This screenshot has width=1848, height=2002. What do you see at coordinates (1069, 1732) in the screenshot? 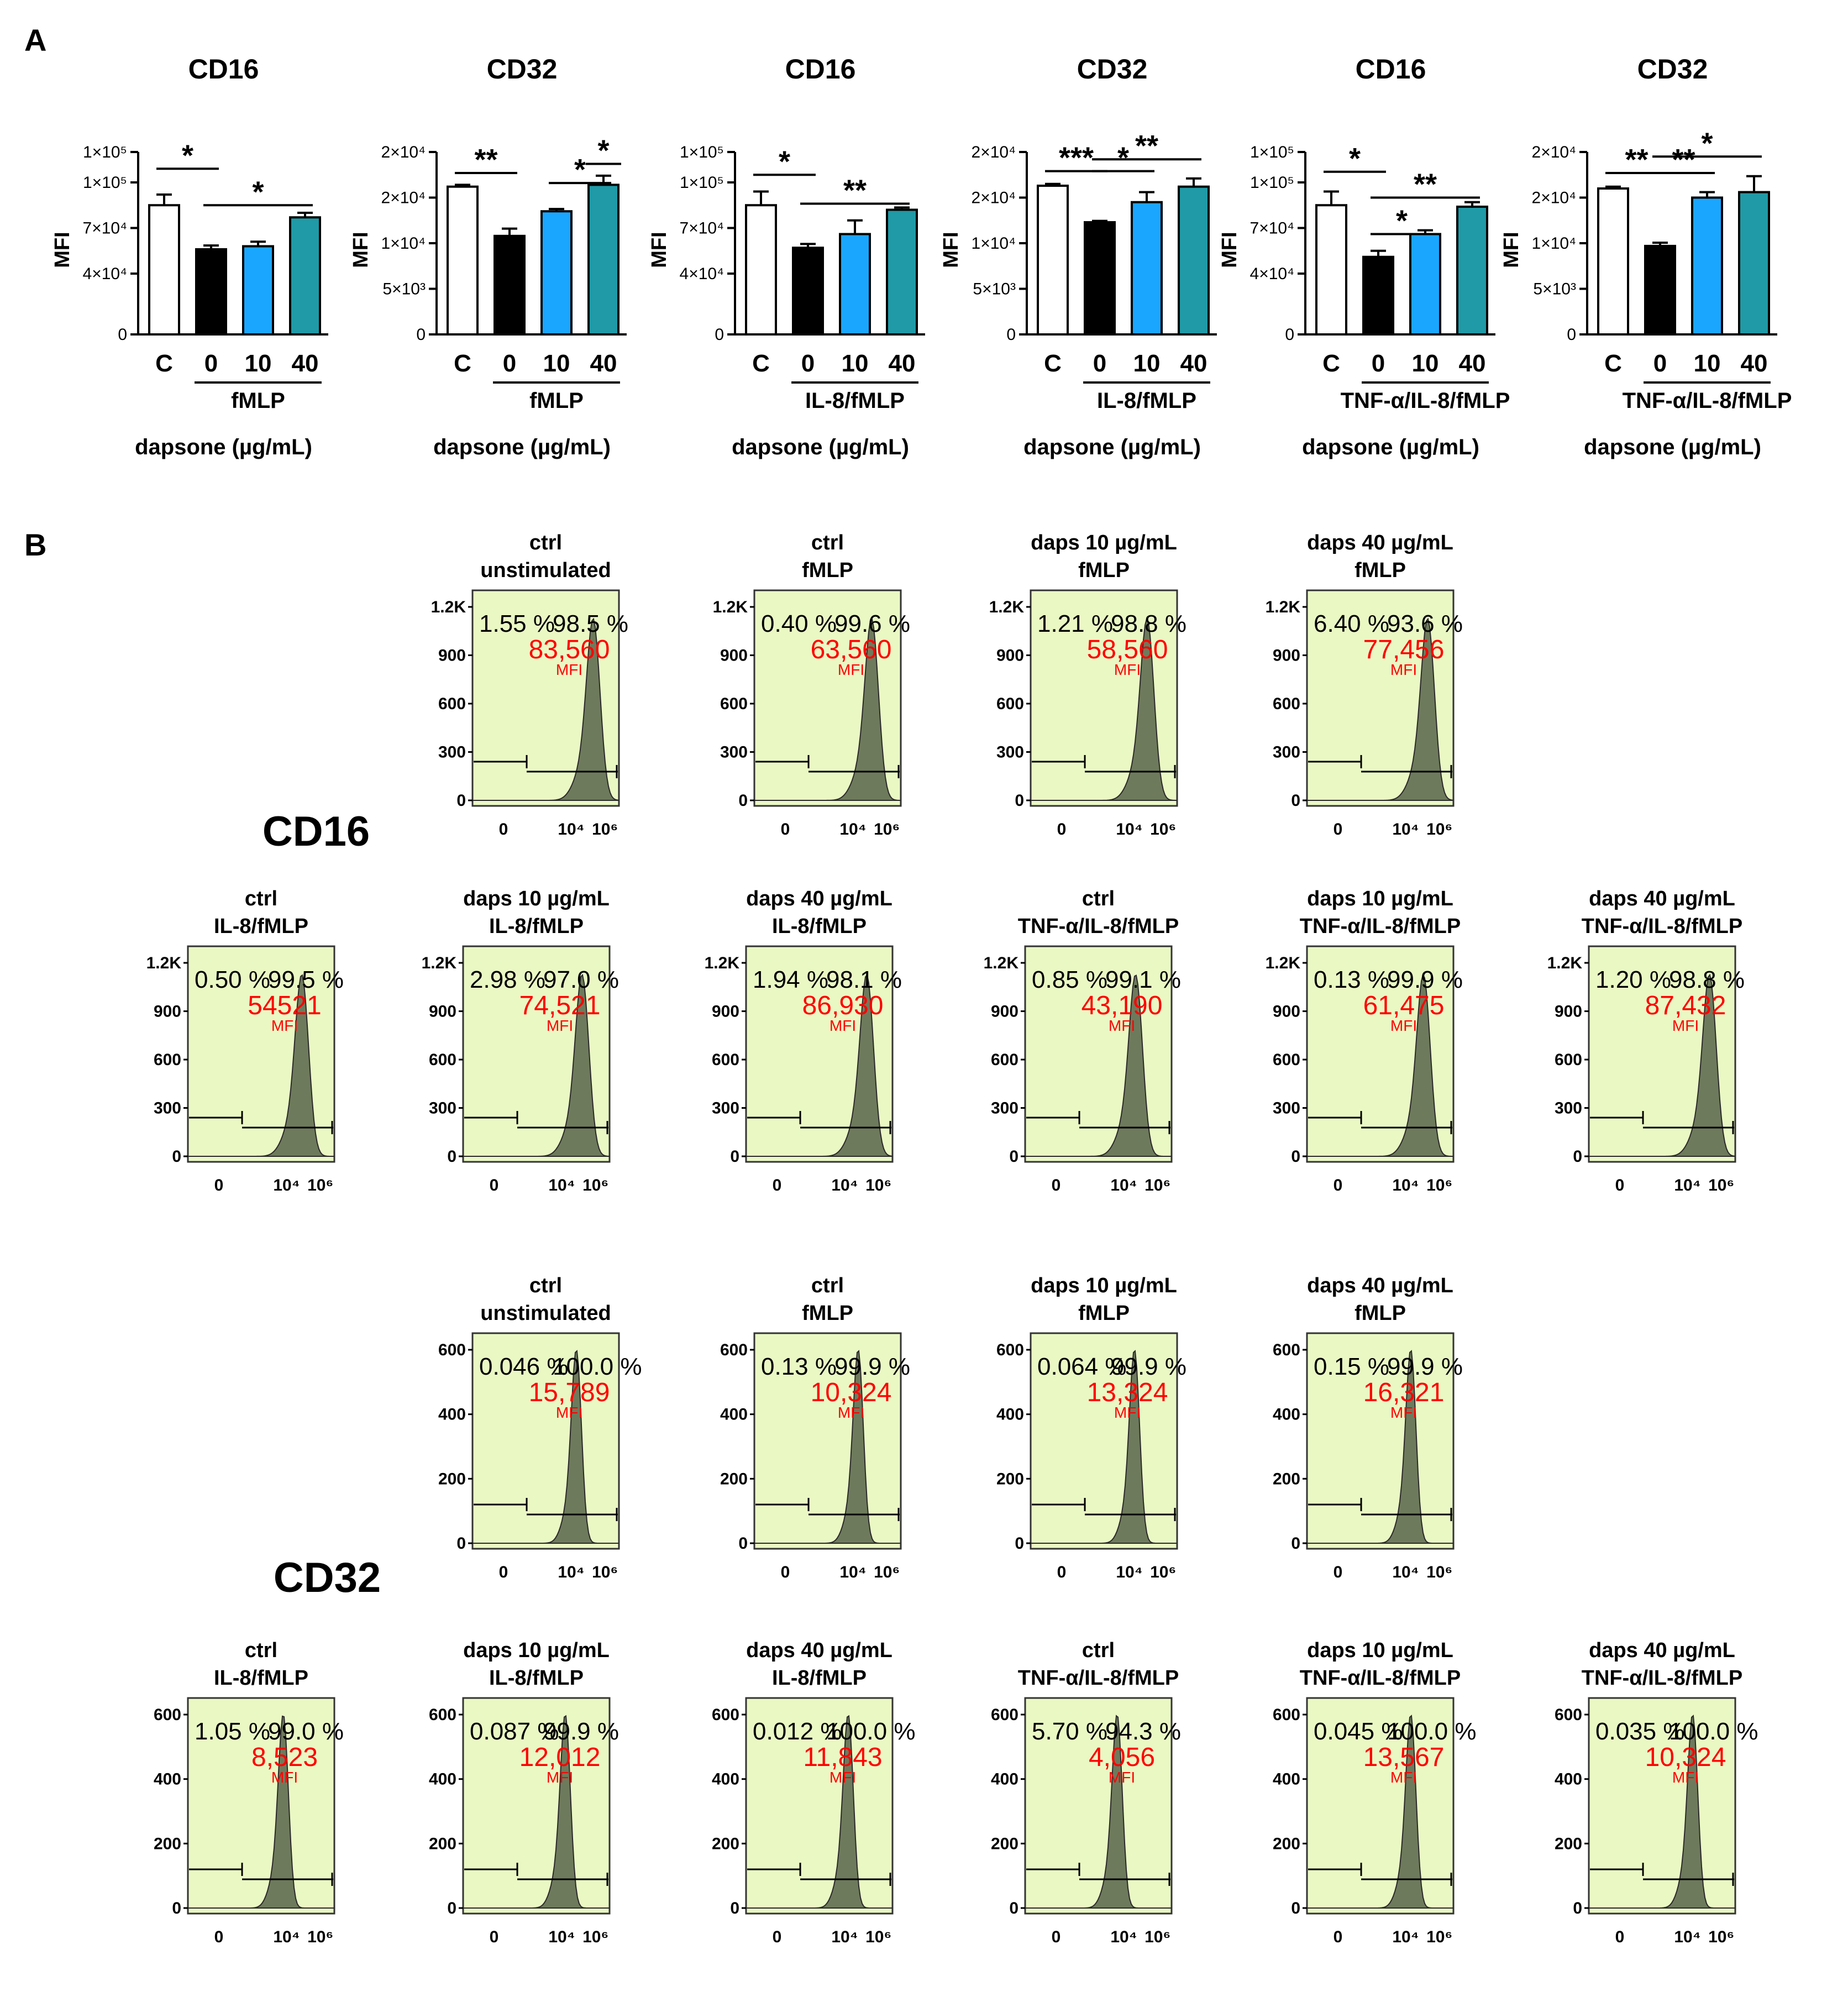
I see `percent-negative: 5.70 %` at bounding box center [1069, 1732].